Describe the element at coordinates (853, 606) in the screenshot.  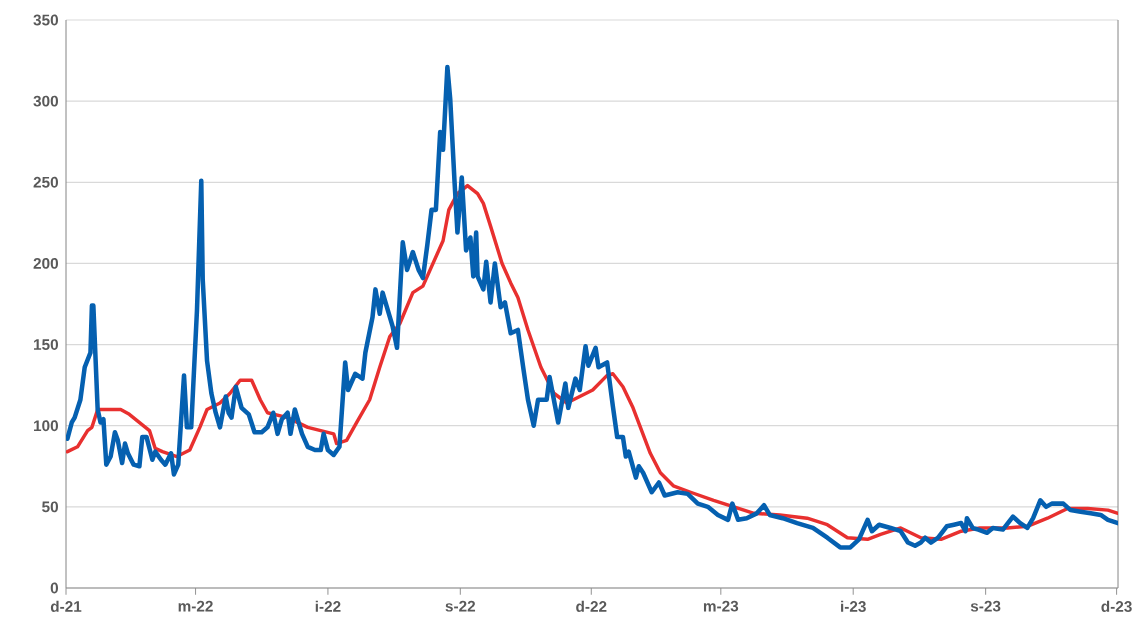
I see `x-tick-label: i-23` at that location.